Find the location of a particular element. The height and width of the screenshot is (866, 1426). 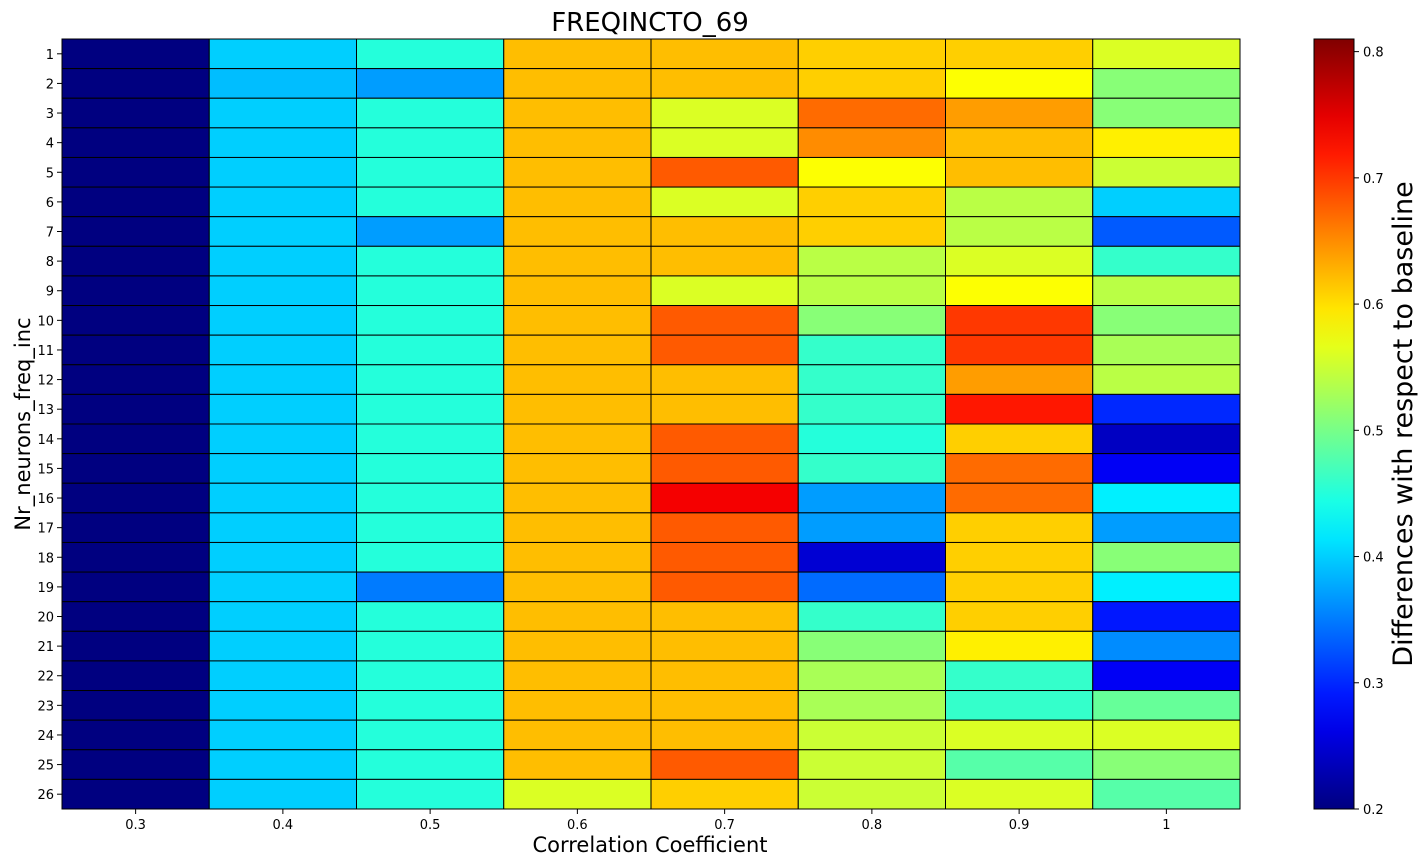

colorbar-label: Differences with respect to baseline is located at coordinates (1403, 423).